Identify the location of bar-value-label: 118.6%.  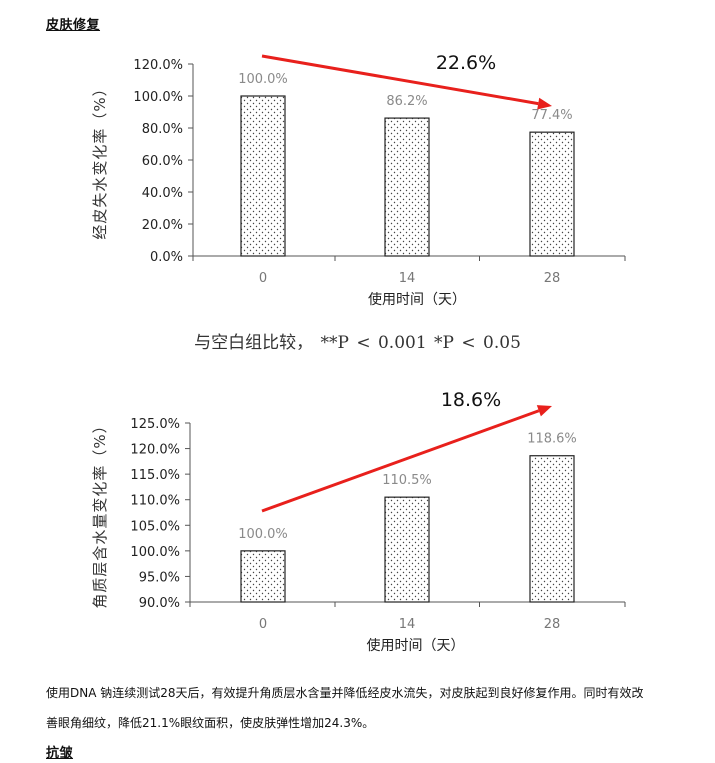
(552, 439).